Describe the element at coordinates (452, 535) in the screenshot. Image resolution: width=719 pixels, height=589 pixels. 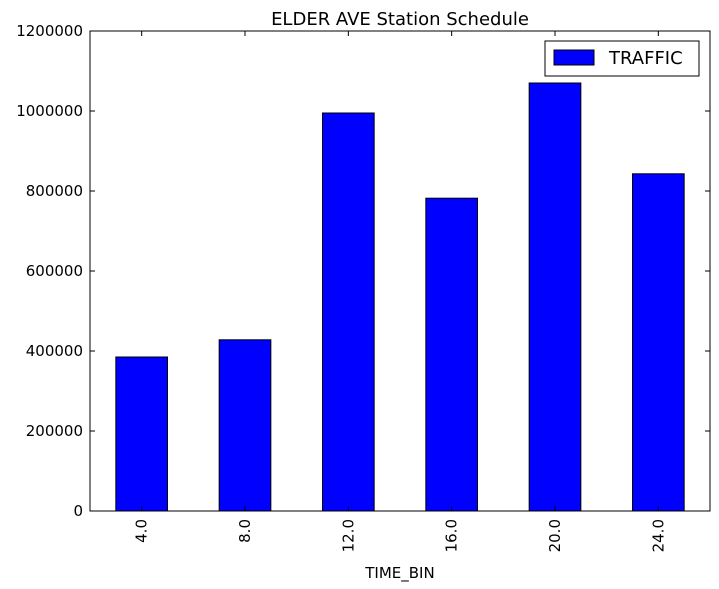
I see `x-tick-label: 16.0` at that location.